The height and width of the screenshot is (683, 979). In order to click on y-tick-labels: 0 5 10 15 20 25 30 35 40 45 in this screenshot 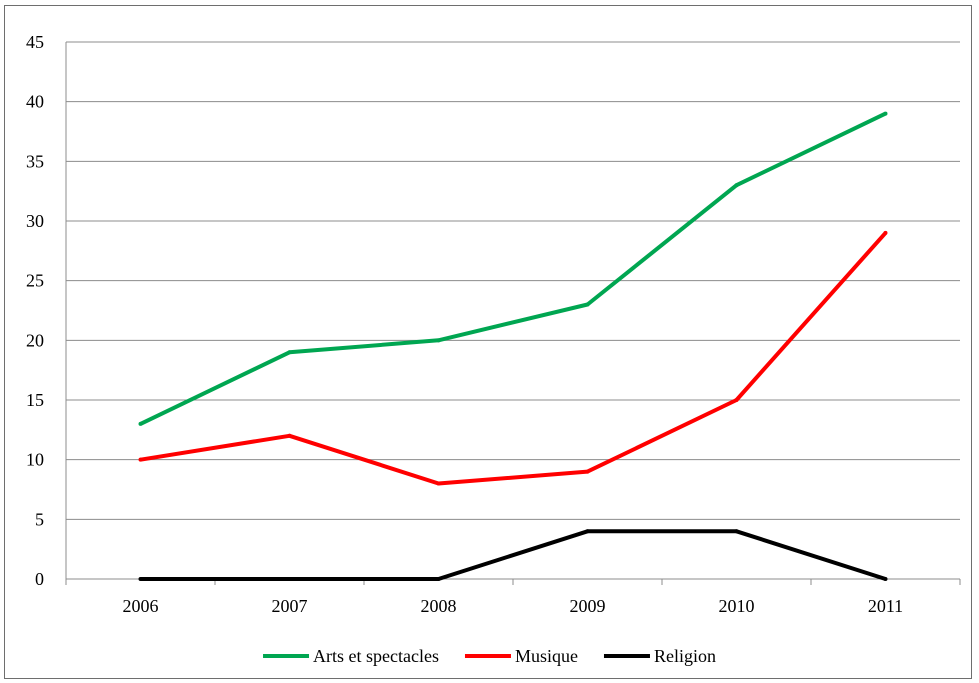, I will do `click(35, 310)`.